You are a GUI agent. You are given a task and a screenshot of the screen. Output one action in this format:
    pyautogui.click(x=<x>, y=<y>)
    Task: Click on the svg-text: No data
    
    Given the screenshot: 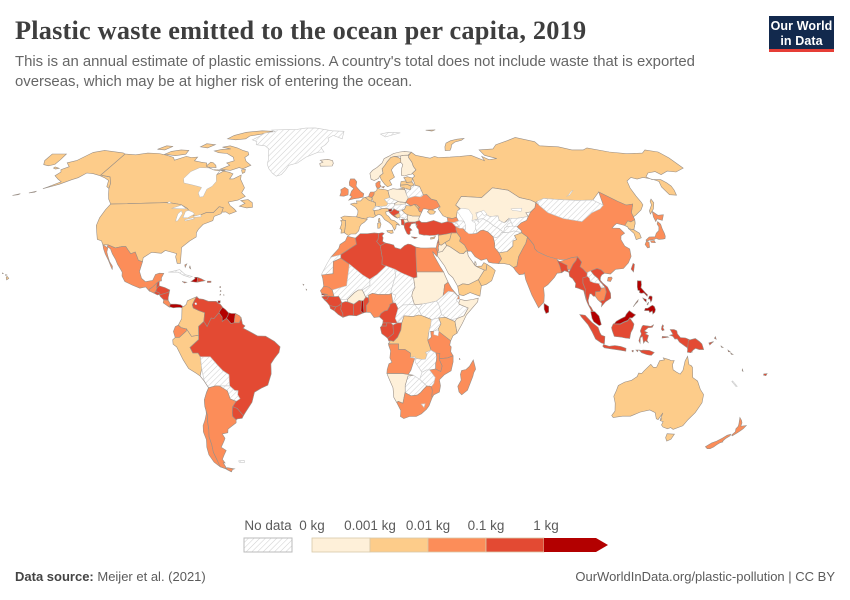 What is the action you would take?
    pyautogui.click(x=268, y=525)
    